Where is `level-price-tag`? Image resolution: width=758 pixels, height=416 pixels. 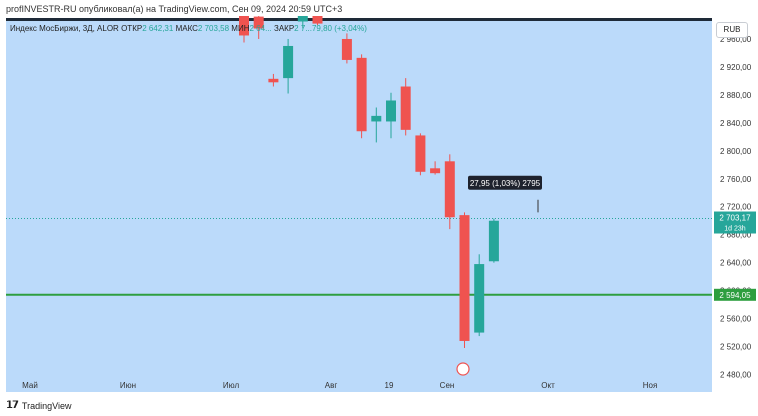
level-price-tag is located at coordinates (735, 294).